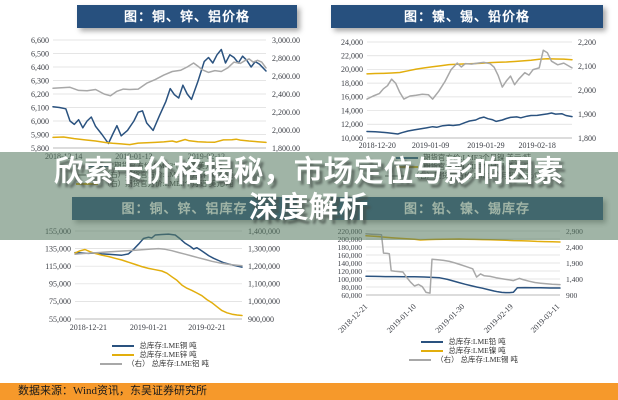  I want to click on right-axis-tick-label: 3,000.00, so click(286, 40).